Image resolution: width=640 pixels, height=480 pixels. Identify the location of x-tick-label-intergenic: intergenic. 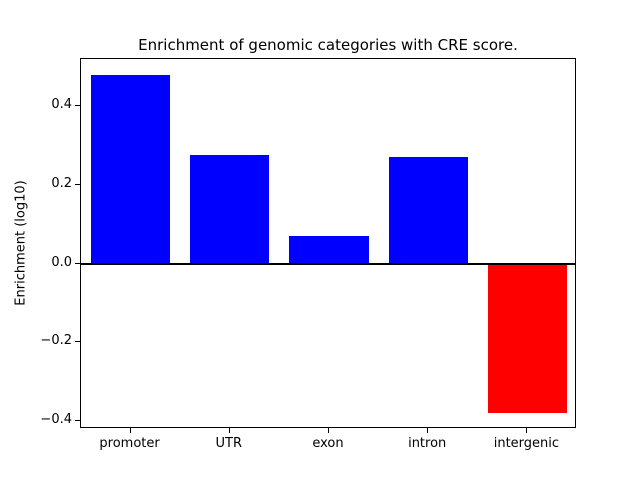
(526, 443).